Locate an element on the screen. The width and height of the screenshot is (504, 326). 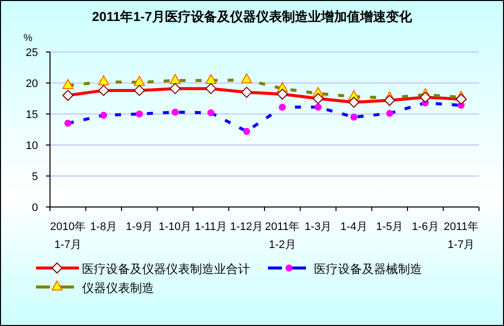
x-tick-label: 1-12月 is located at coordinates (247, 227).